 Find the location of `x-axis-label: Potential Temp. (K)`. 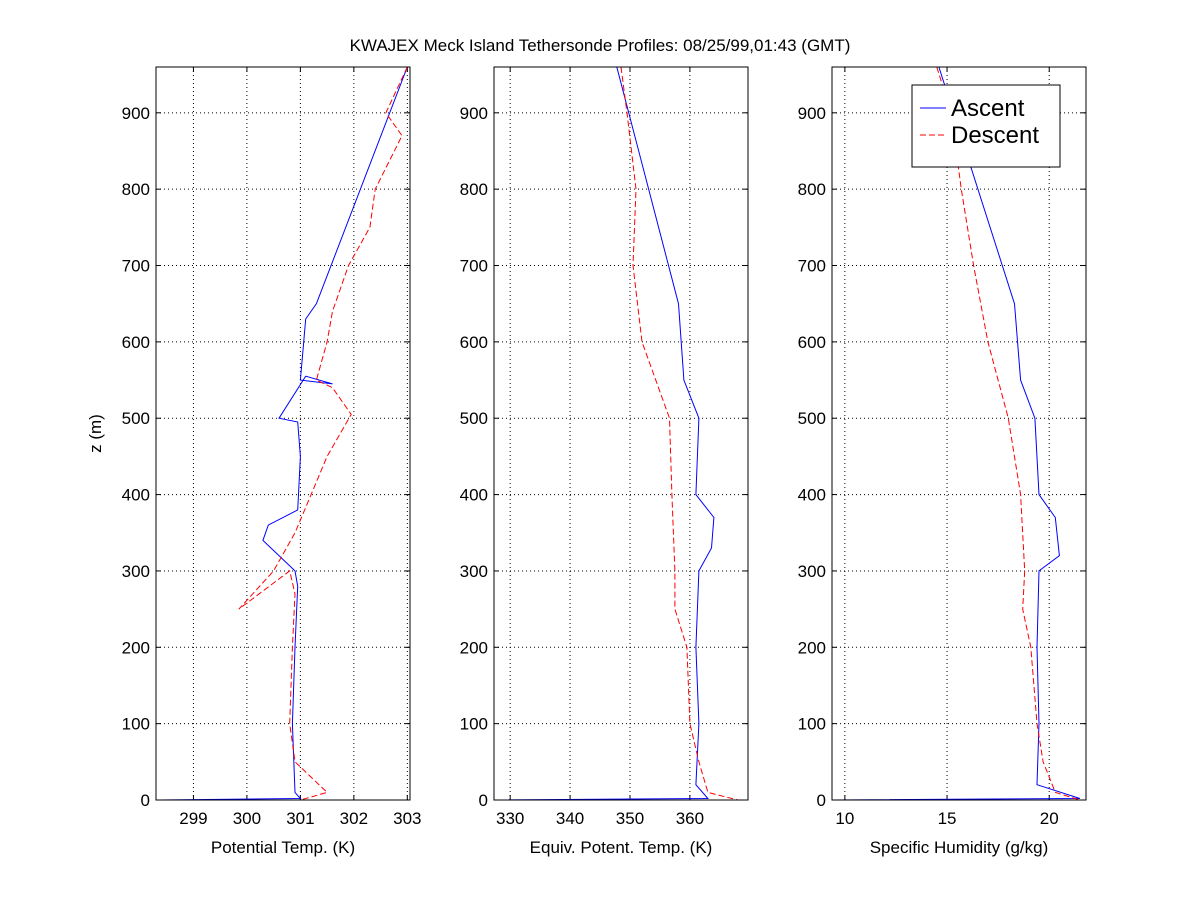

x-axis-label: Potential Temp. (K) is located at coordinates (283, 847).